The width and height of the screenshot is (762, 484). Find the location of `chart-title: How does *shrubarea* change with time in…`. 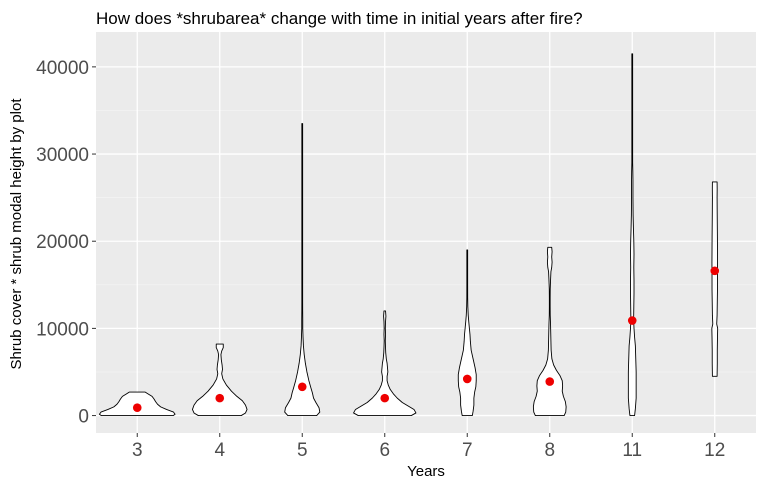

chart-title: How does *shrubarea* change with time in… is located at coordinates (339, 18).